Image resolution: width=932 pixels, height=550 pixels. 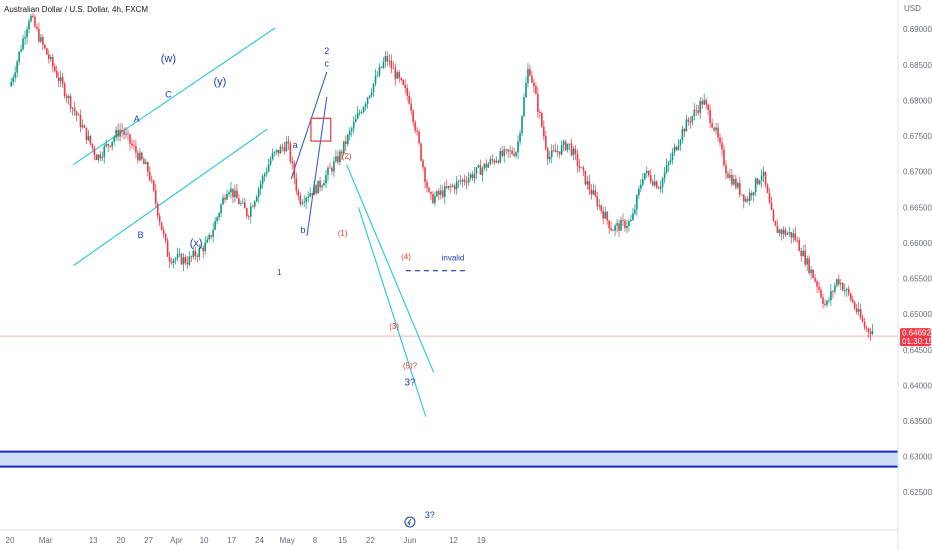 I want to click on last-price-value: 0.64692, so click(x=916, y=333).